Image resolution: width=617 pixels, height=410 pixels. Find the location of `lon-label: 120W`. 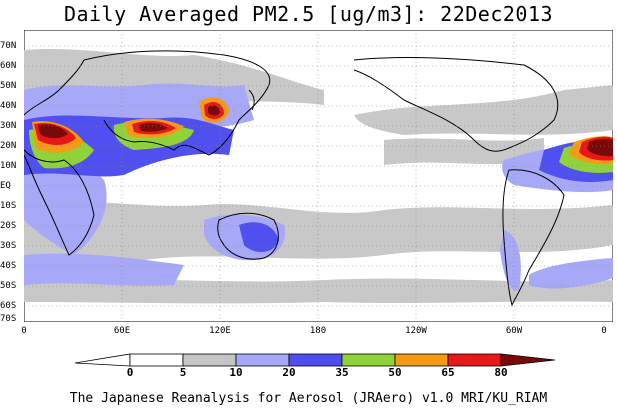

lon-label: 120W is located at coordinates (416, 331).